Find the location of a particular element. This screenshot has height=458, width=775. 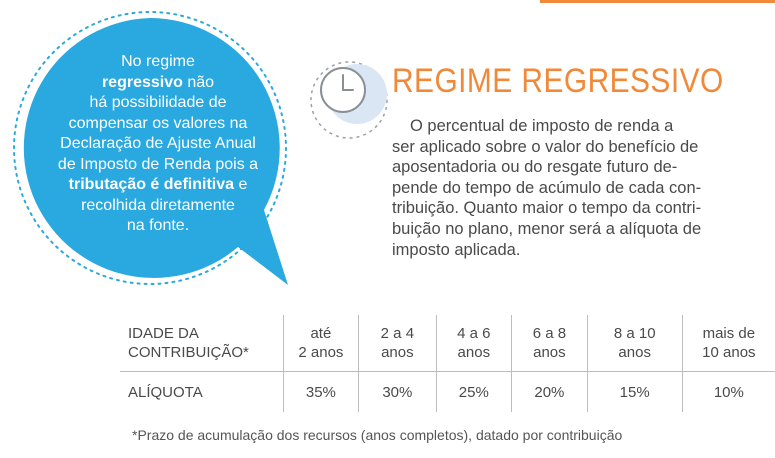

bubble-line: de Imposto de Renda pois a is located at coordinates (158, 164).